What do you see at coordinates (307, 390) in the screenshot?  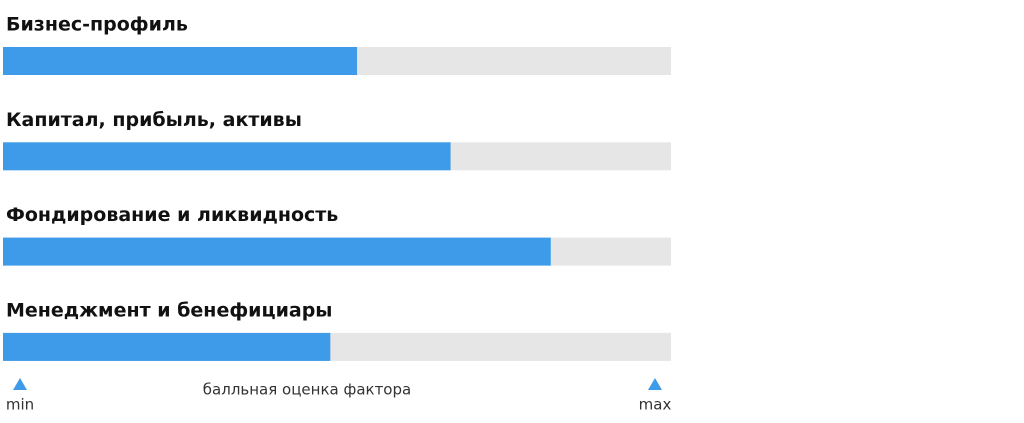 I see `x-axis-label: балльная оценка фактора` at bounding box center [307, 390].